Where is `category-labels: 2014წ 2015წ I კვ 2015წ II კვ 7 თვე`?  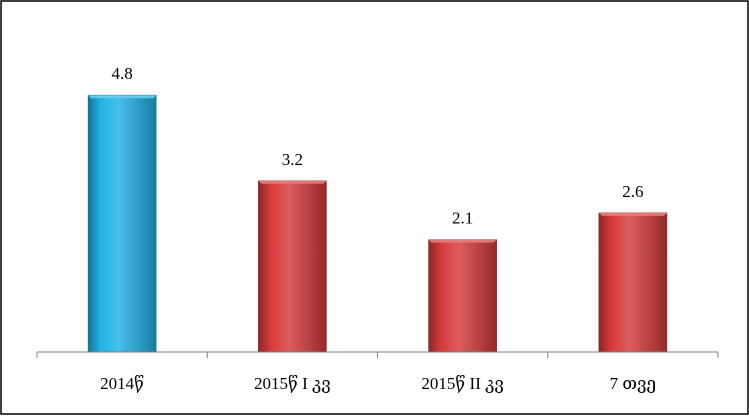
category-labels: 2014წ 2015წ I კვ 2015წ II კვ 7 თვე is located at coordinates (378, 383).